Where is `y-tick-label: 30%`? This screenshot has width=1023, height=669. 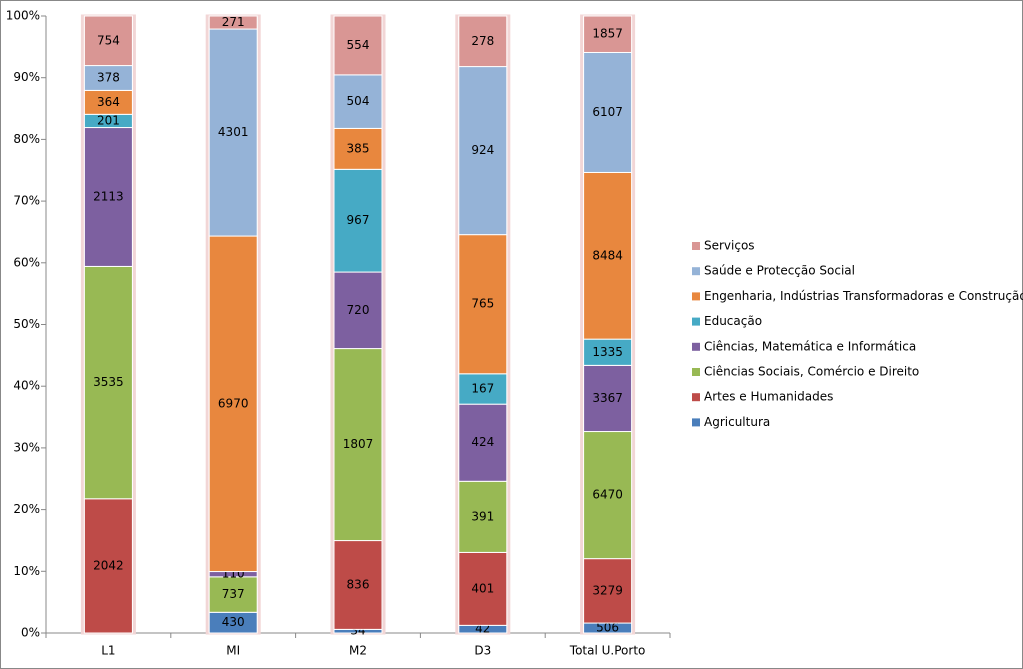 y-tick-label: 30% is located at coordinates (26, 447).